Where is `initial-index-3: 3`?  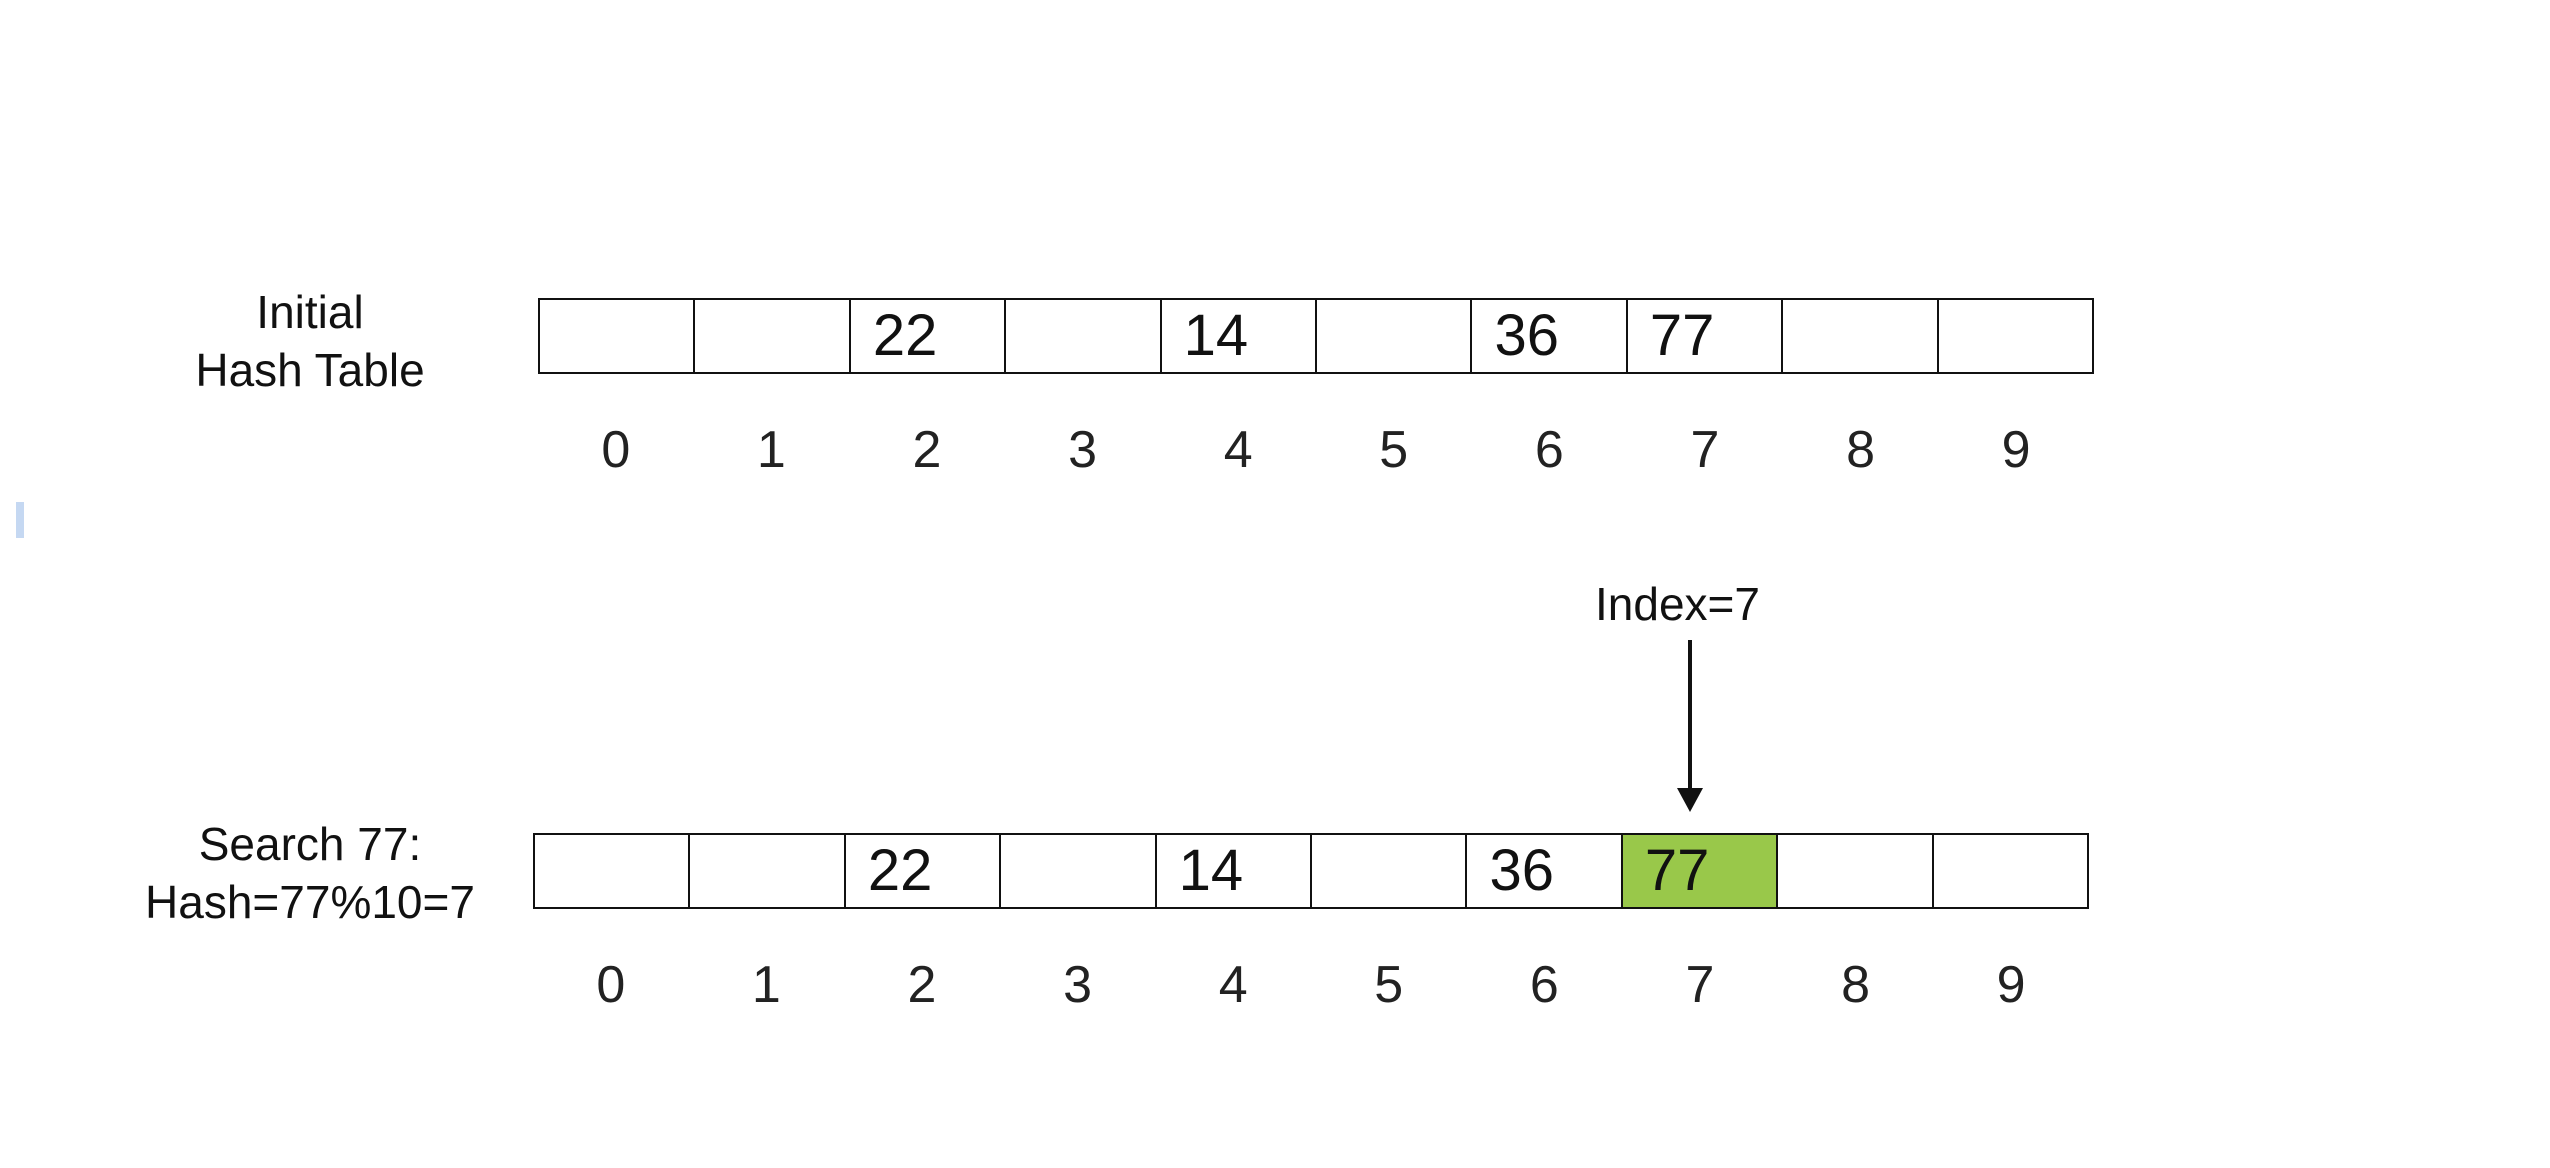 initial-index-3: 3 is located at coordinates (1083, 450).